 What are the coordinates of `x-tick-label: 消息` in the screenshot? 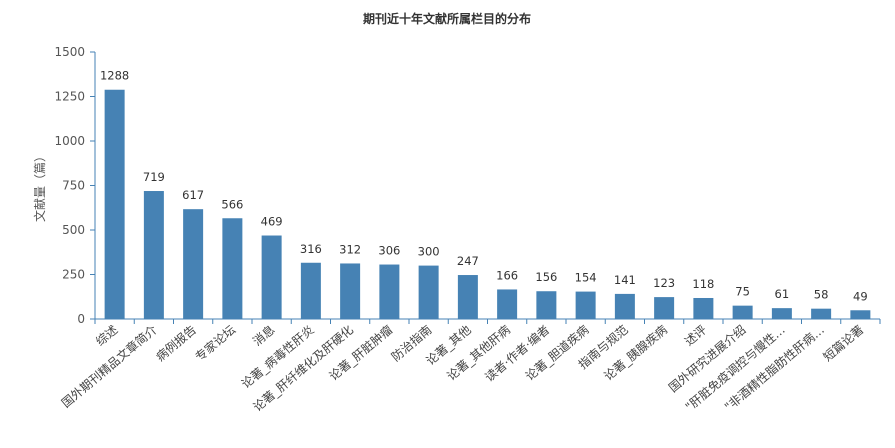 It's located at (264, 335).